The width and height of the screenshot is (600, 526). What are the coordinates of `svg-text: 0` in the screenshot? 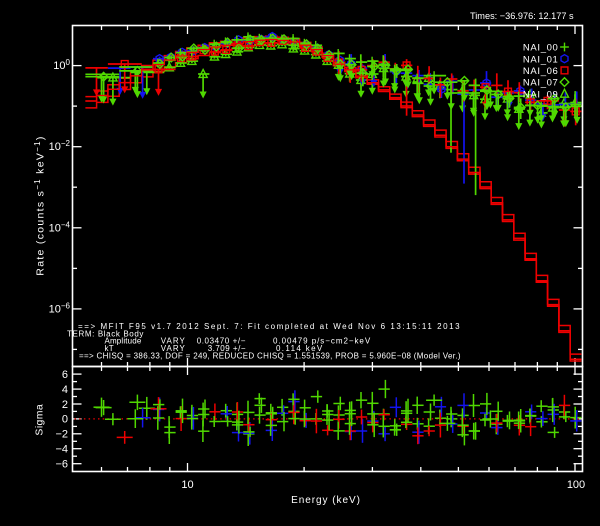 It's located at (65, 420).